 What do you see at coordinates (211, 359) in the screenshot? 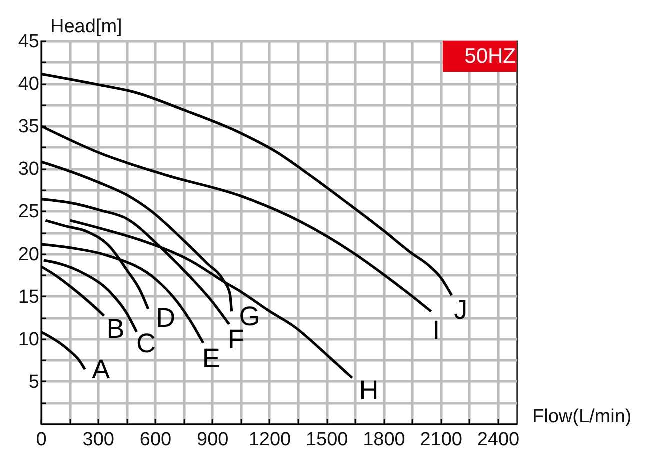
I see `series-label: E` at bounding box center [211, 359].